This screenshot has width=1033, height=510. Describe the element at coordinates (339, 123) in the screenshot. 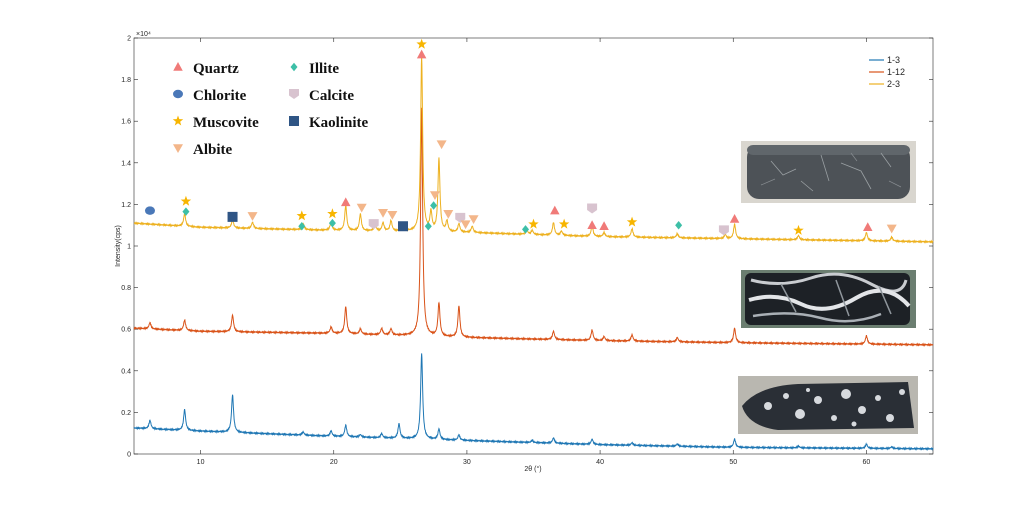

I see `legend-label-kaolinite: Kaolinite` at that location.